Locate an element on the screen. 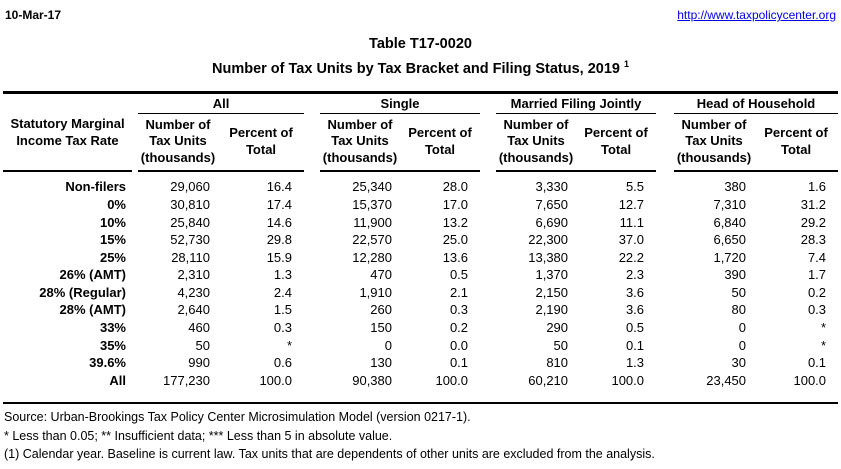 Image resolution: width=841 pixels, height=469 pixels. number-cell: 177,230 is located at coordinates (186, 380).